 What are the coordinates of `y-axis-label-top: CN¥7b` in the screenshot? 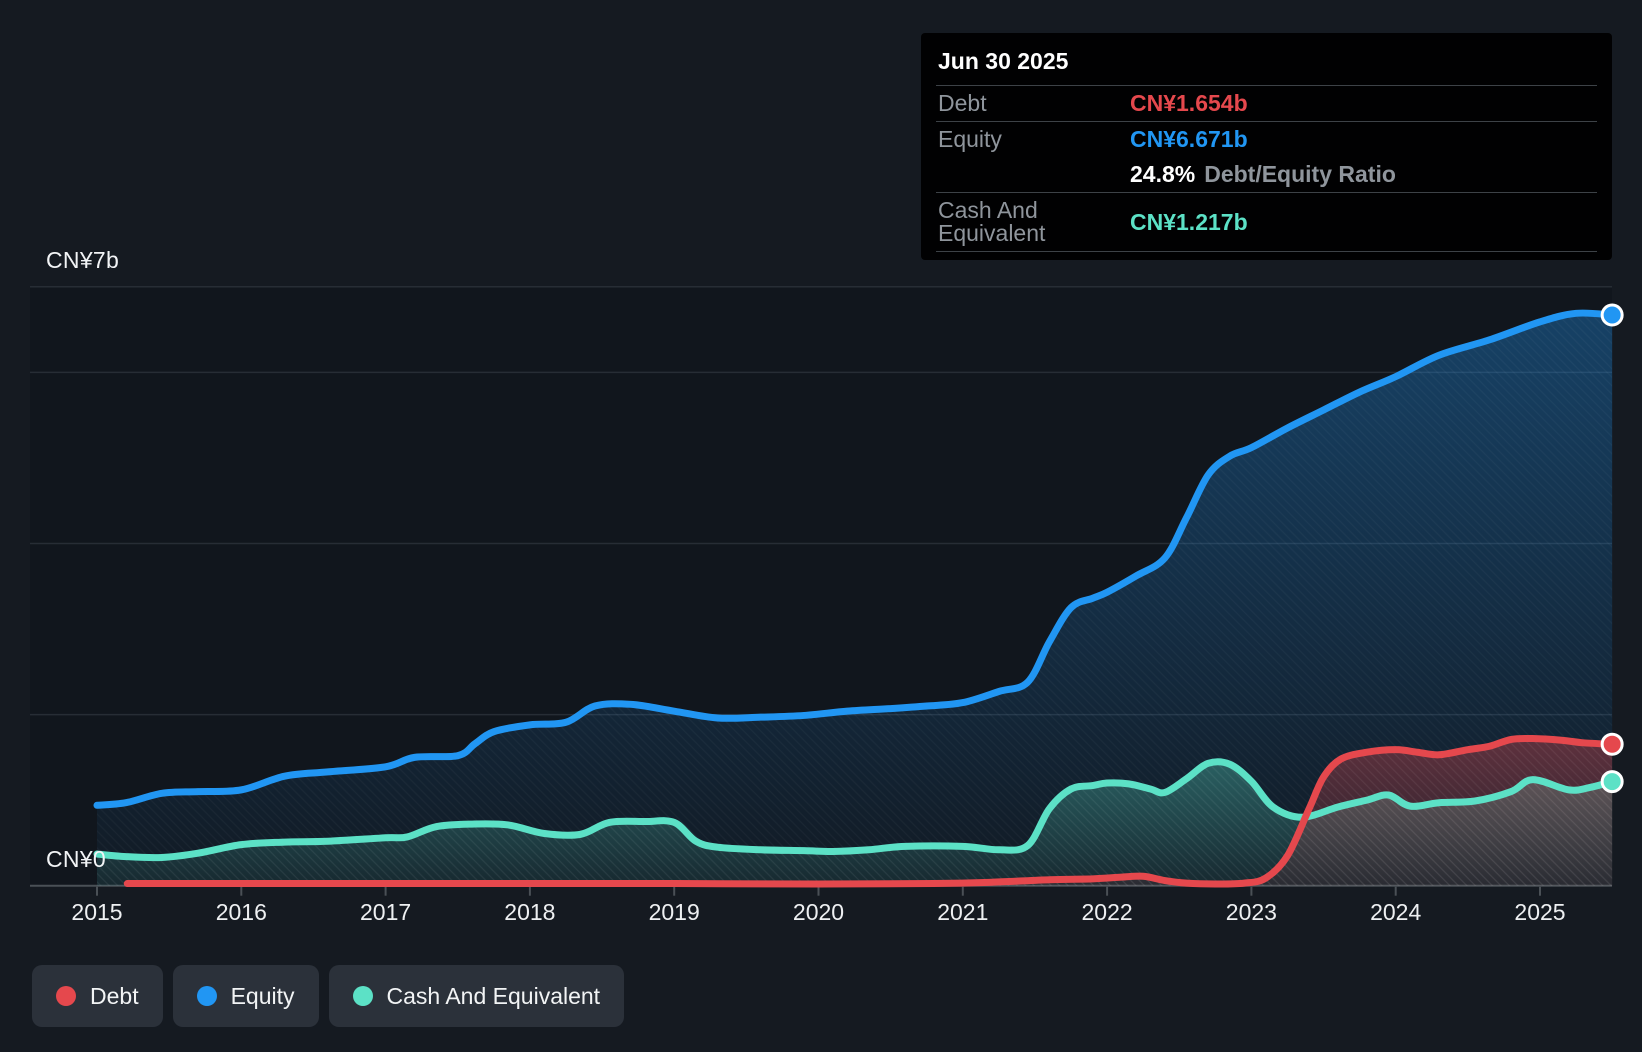 It's located at (83, 260).